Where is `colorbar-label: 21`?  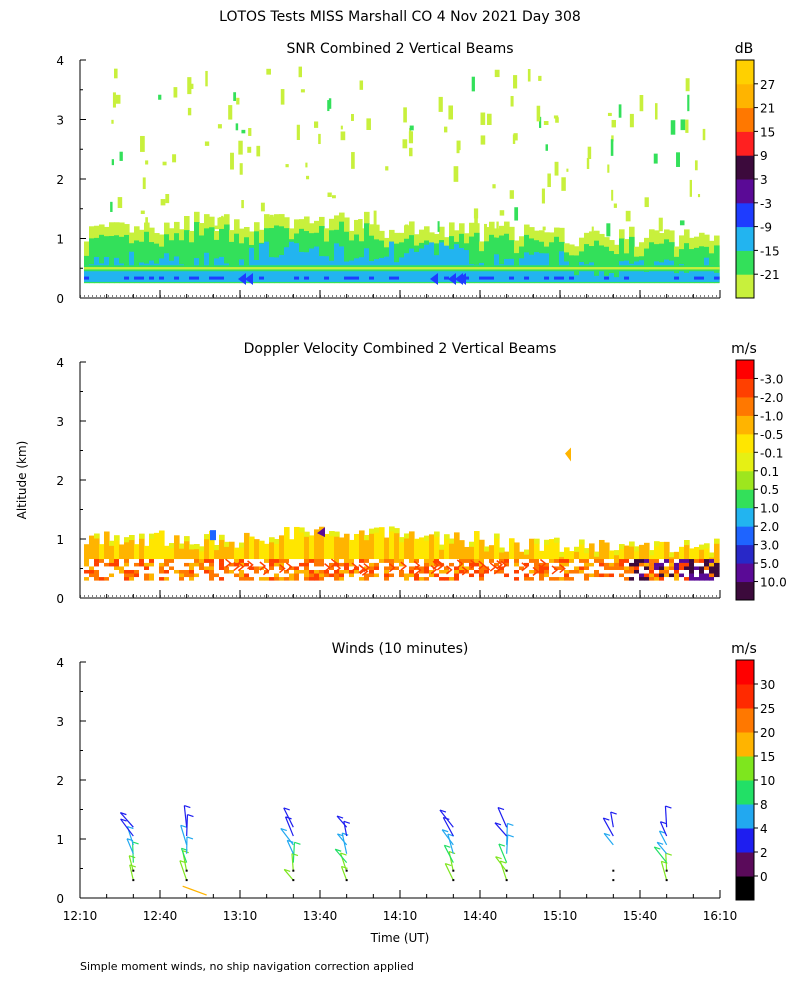
colorbar-label: 21 is located at coordinates (767, 109).